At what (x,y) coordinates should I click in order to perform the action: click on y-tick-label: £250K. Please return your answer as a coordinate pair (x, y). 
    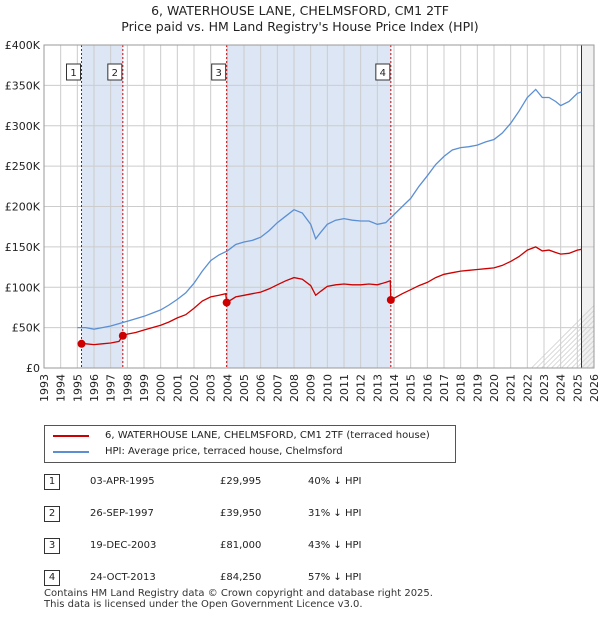
    Looking at the image, I should click on (23, 166).